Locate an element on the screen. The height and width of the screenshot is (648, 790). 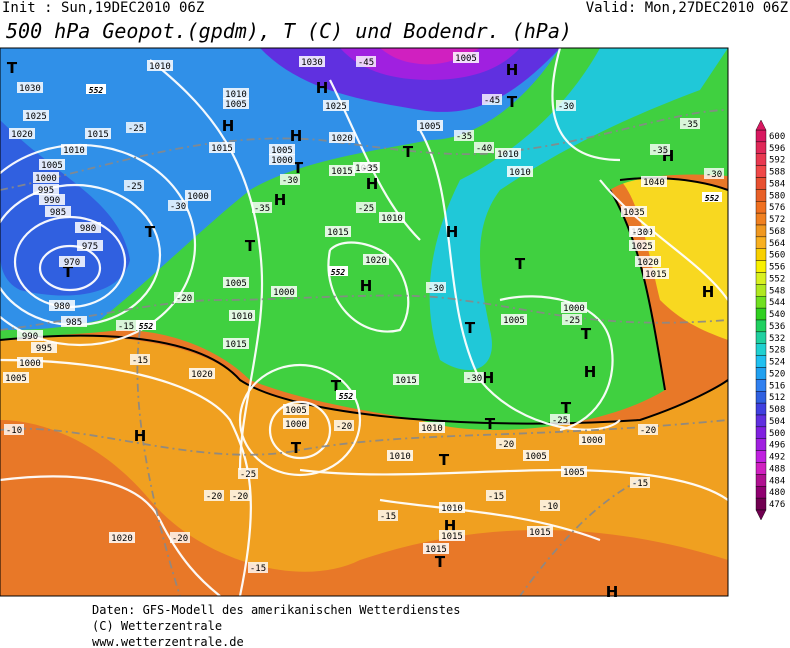
valid-time: Valid: Mon,27DEC2010 06Z is located at coordinates (687, 8).